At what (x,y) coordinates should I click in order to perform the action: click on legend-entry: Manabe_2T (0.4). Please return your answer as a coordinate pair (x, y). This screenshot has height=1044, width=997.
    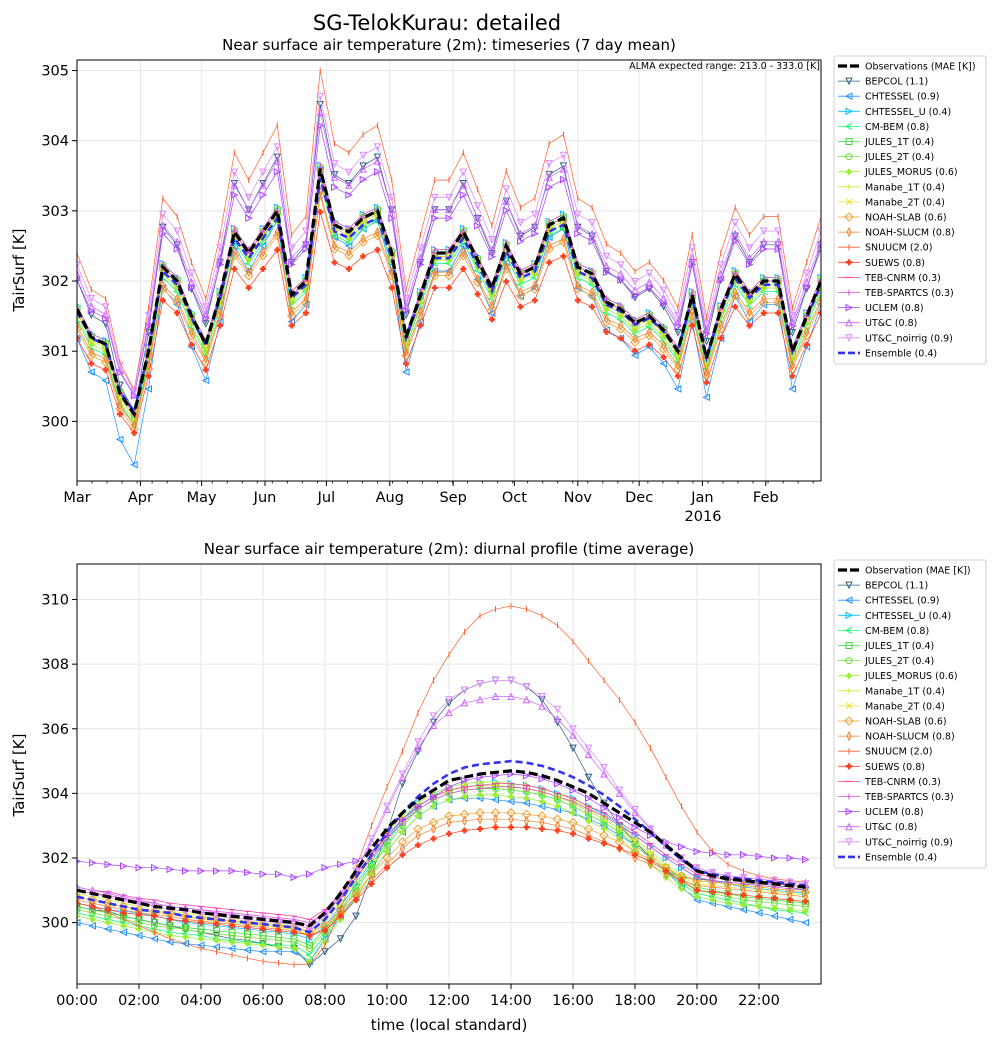
    Looking at the image, I should click on (891, 202).